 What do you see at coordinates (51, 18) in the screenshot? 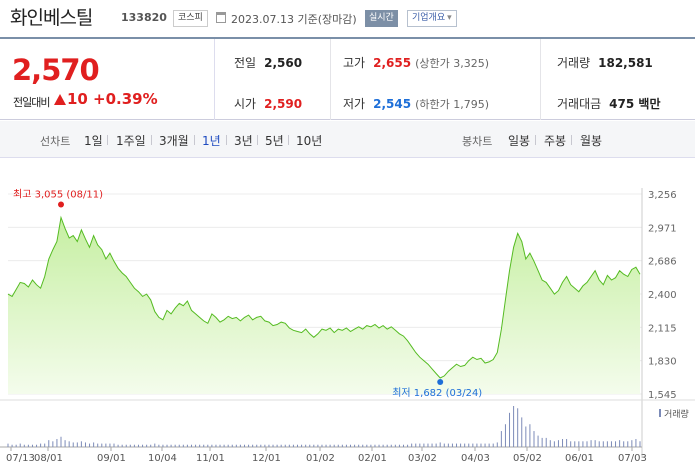
I see `stock-name: 화인베스틸` at bounding box center [51, 18].